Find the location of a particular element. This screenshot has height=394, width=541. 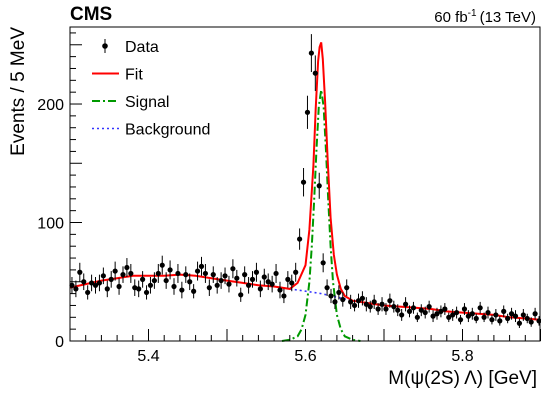

legend-entry-data: Data is located at coordinates (130, 47).